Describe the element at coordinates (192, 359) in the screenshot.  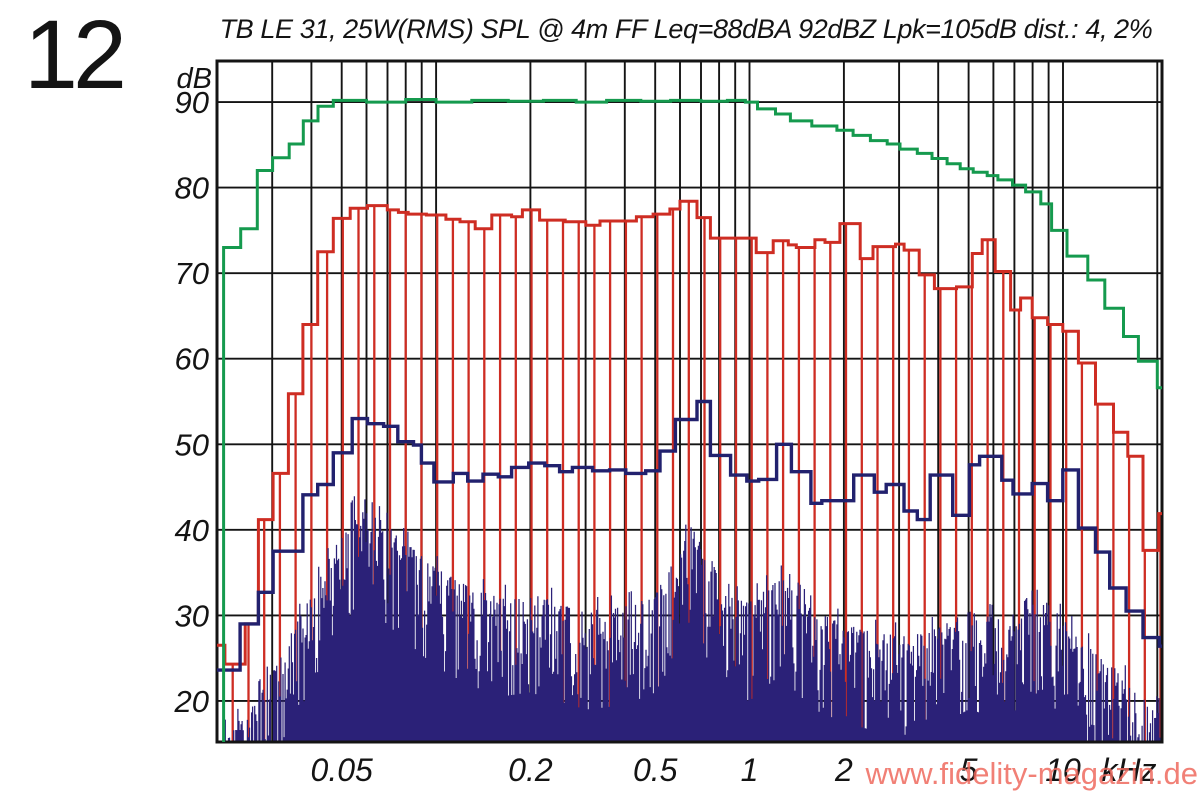
I see `y-tick-label: 60` at that location.